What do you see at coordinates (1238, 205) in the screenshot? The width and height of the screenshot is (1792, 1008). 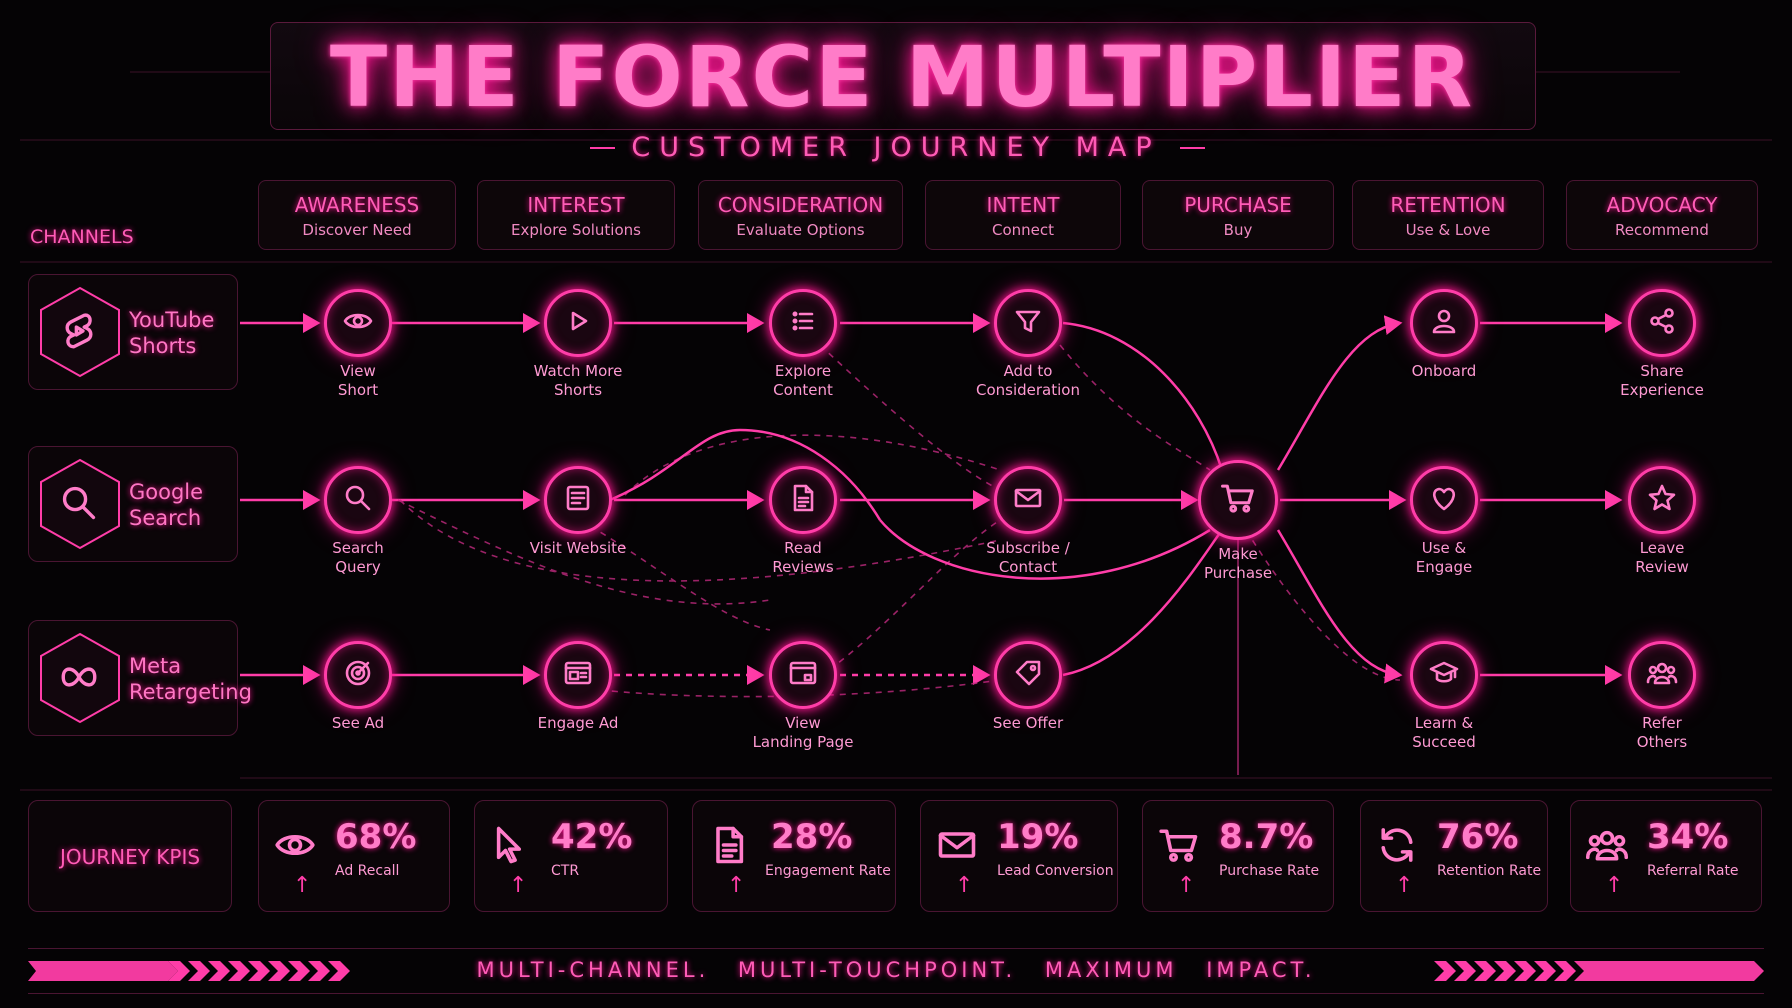 I see `stage-name: PURCHASE` at bounding box center [1238, 205].